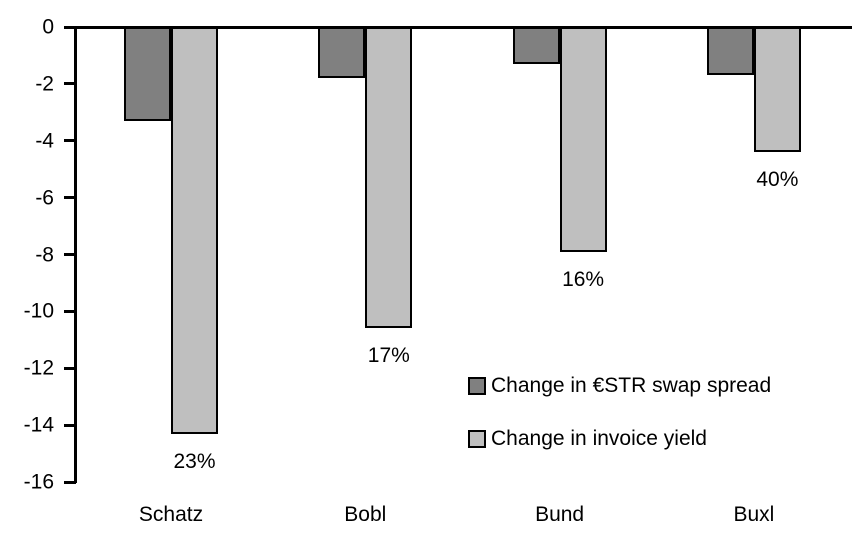  I want to click on legend-item-swap-spread: Change in €STR swap spread, so click(620, 385).